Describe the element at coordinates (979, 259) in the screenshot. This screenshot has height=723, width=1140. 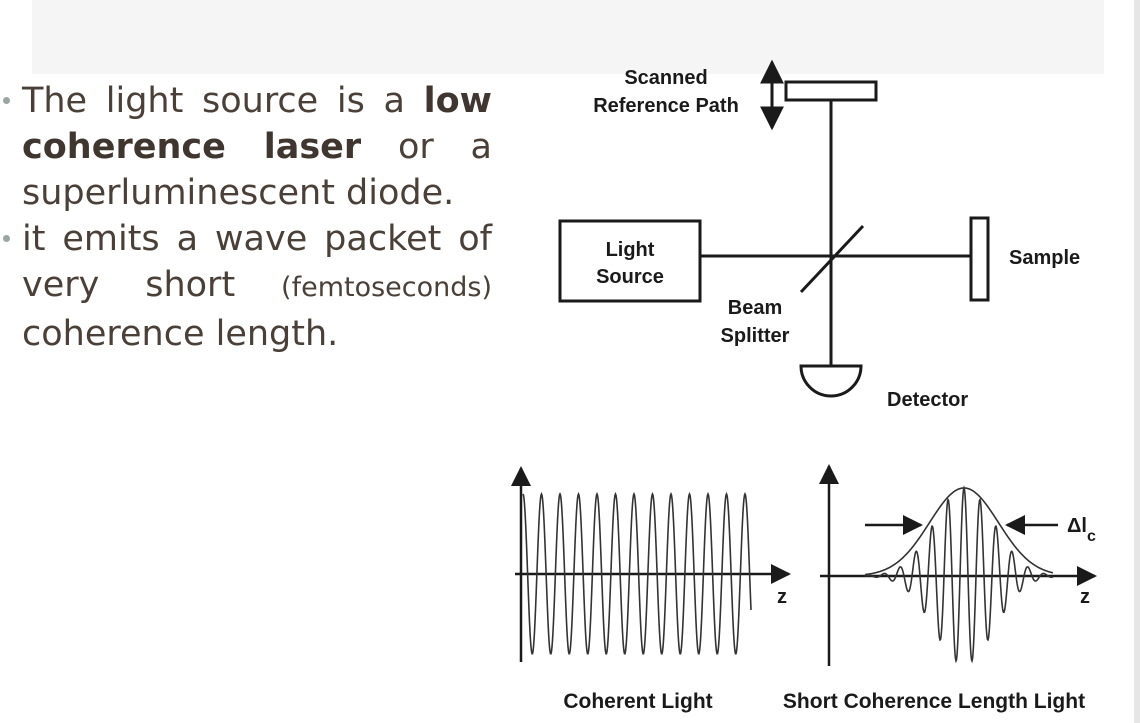
I see `sample-block` at that location.